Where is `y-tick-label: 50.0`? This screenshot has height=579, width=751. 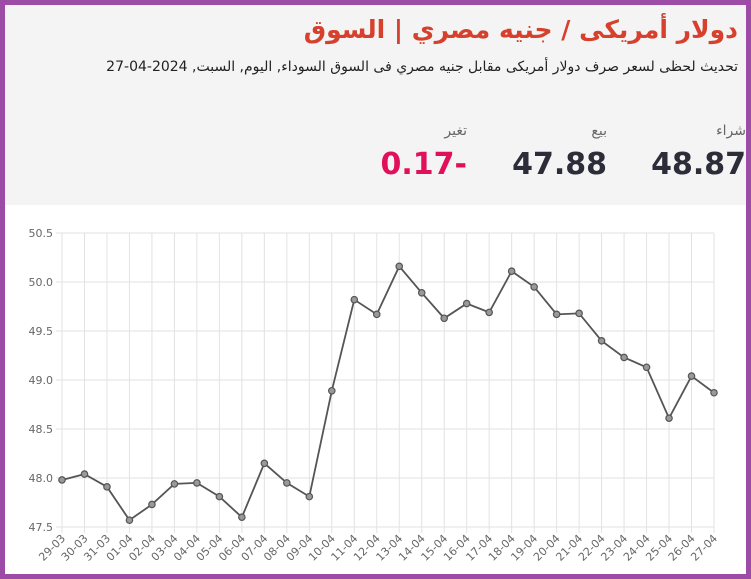 y-tick-label: 50.0 is located at coordinates (41, 282).